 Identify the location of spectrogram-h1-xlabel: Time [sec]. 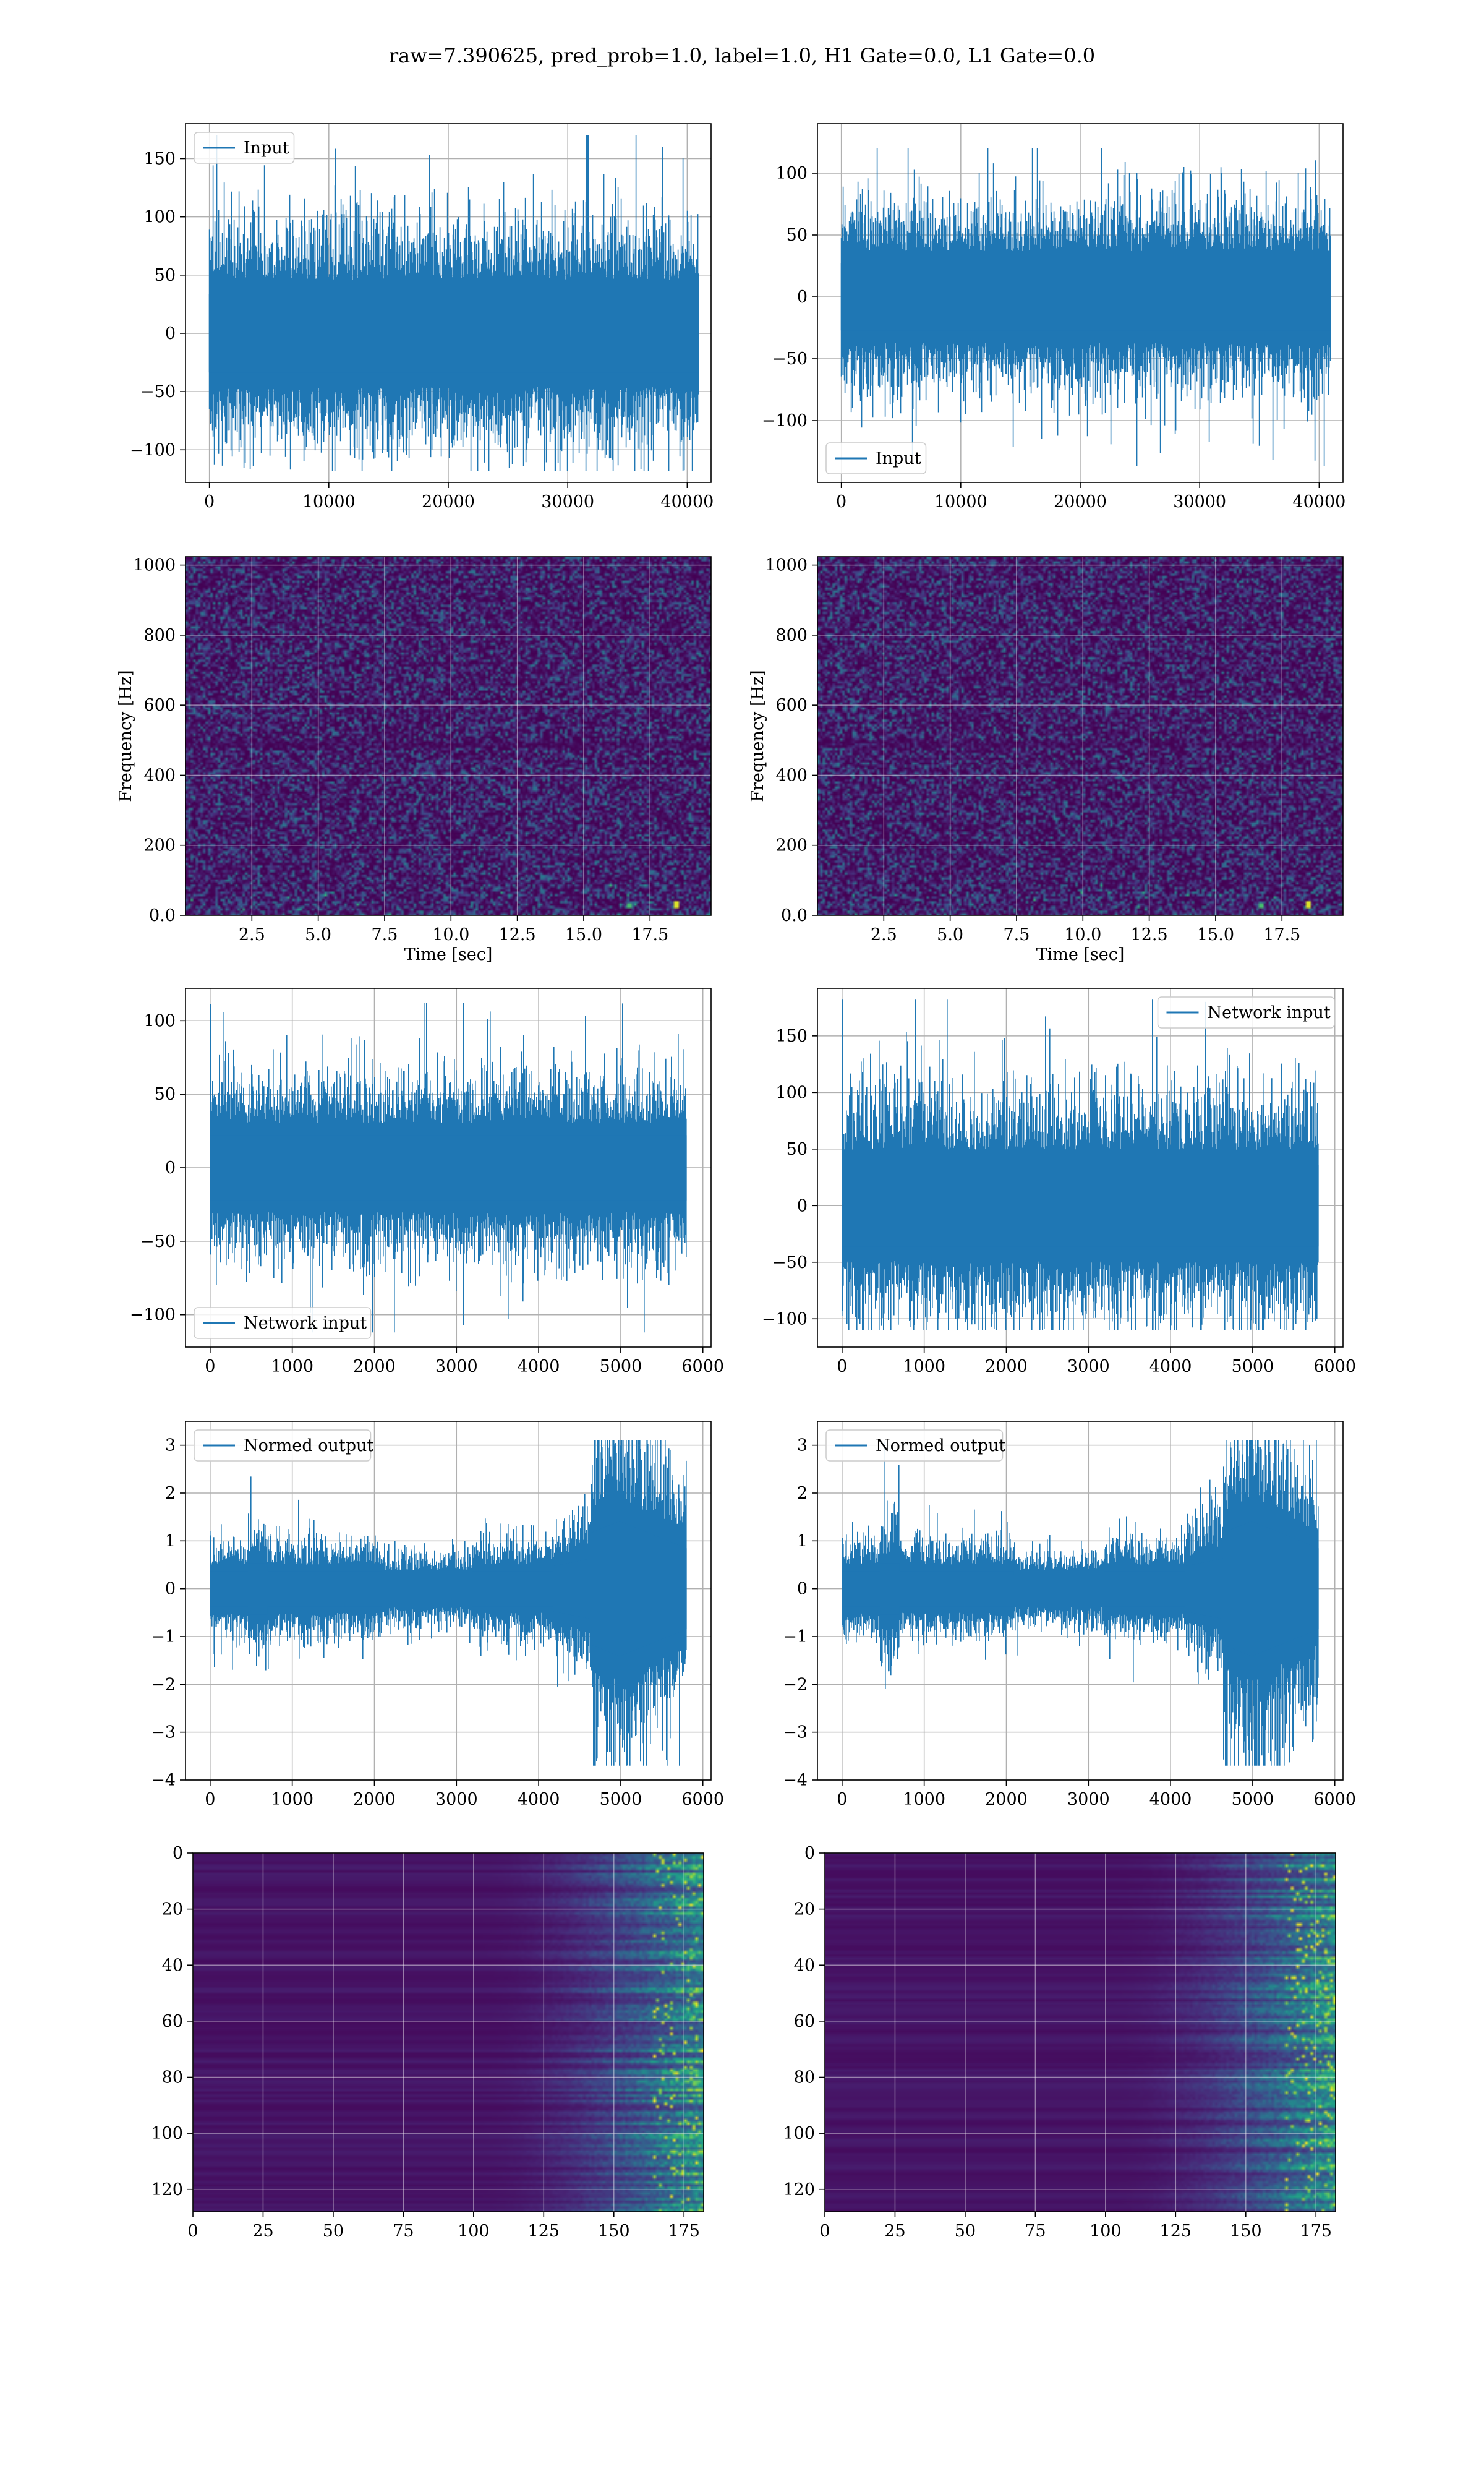
(448, 954).